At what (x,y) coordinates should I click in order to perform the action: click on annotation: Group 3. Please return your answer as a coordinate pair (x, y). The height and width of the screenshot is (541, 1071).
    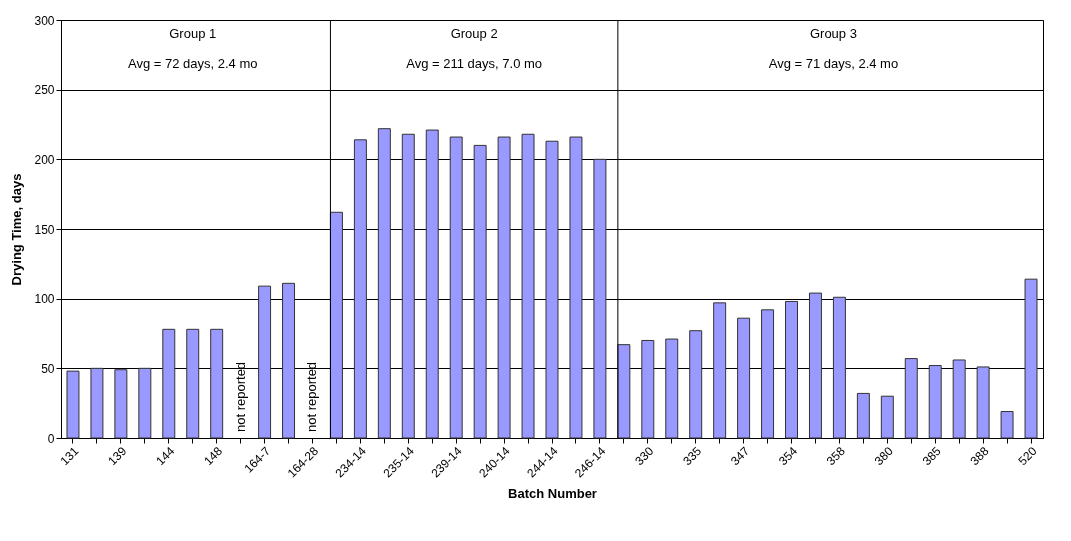
    Looking at the image, I should click on (833, 33).